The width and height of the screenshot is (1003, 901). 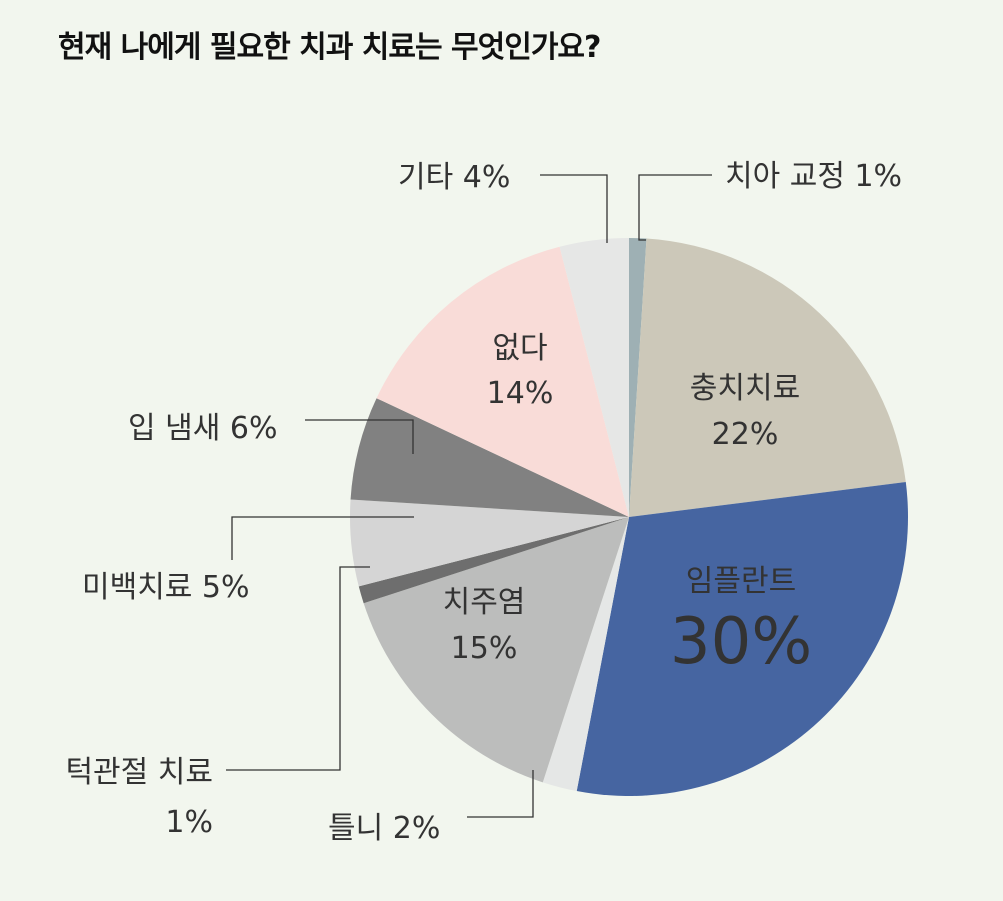 I want to click on slice-label: 입 냄새 6%, so click(x=202, y=428).